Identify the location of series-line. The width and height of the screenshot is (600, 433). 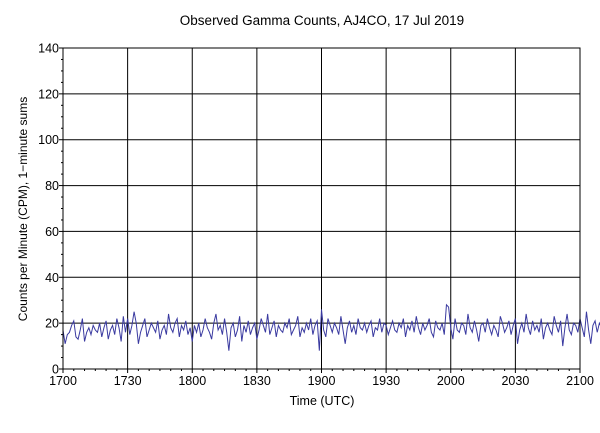
(331, 327).